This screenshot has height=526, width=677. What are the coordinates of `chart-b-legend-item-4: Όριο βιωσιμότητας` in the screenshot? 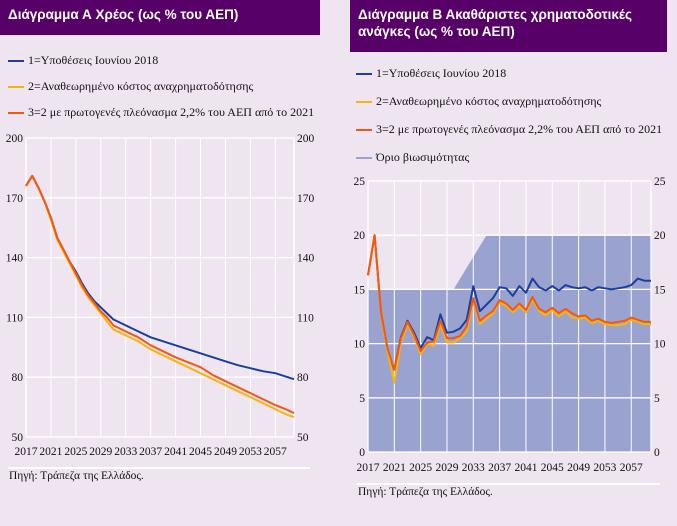 It's located at (412, 157).